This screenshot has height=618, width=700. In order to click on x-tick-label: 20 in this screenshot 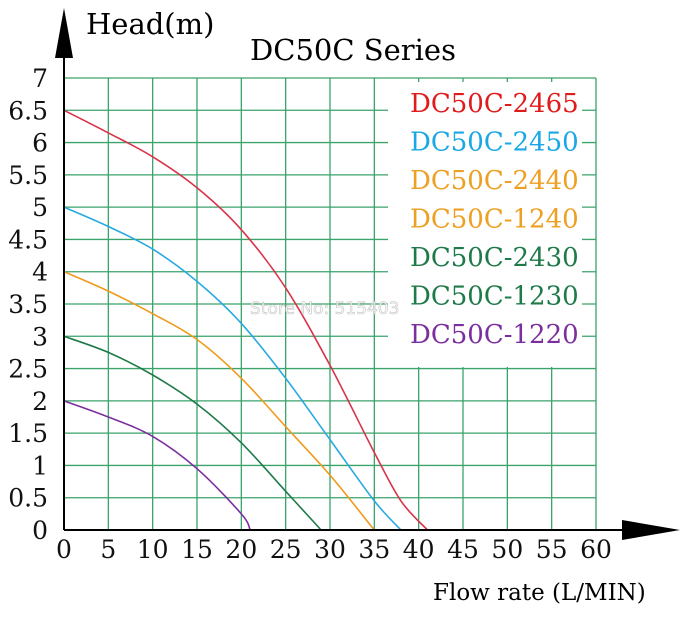, I will do `click(241, 549)`.